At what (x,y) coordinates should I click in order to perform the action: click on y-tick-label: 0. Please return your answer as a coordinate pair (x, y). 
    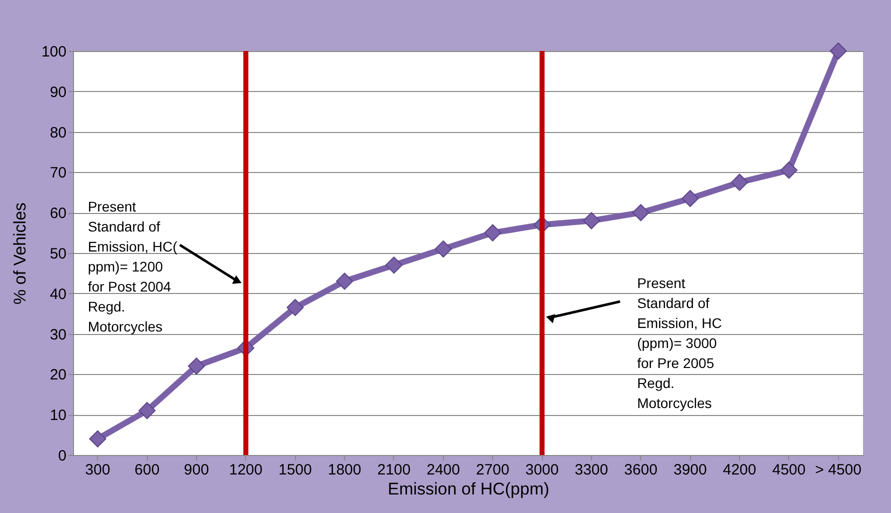
    Looking at the image, I should click on (62, 456).